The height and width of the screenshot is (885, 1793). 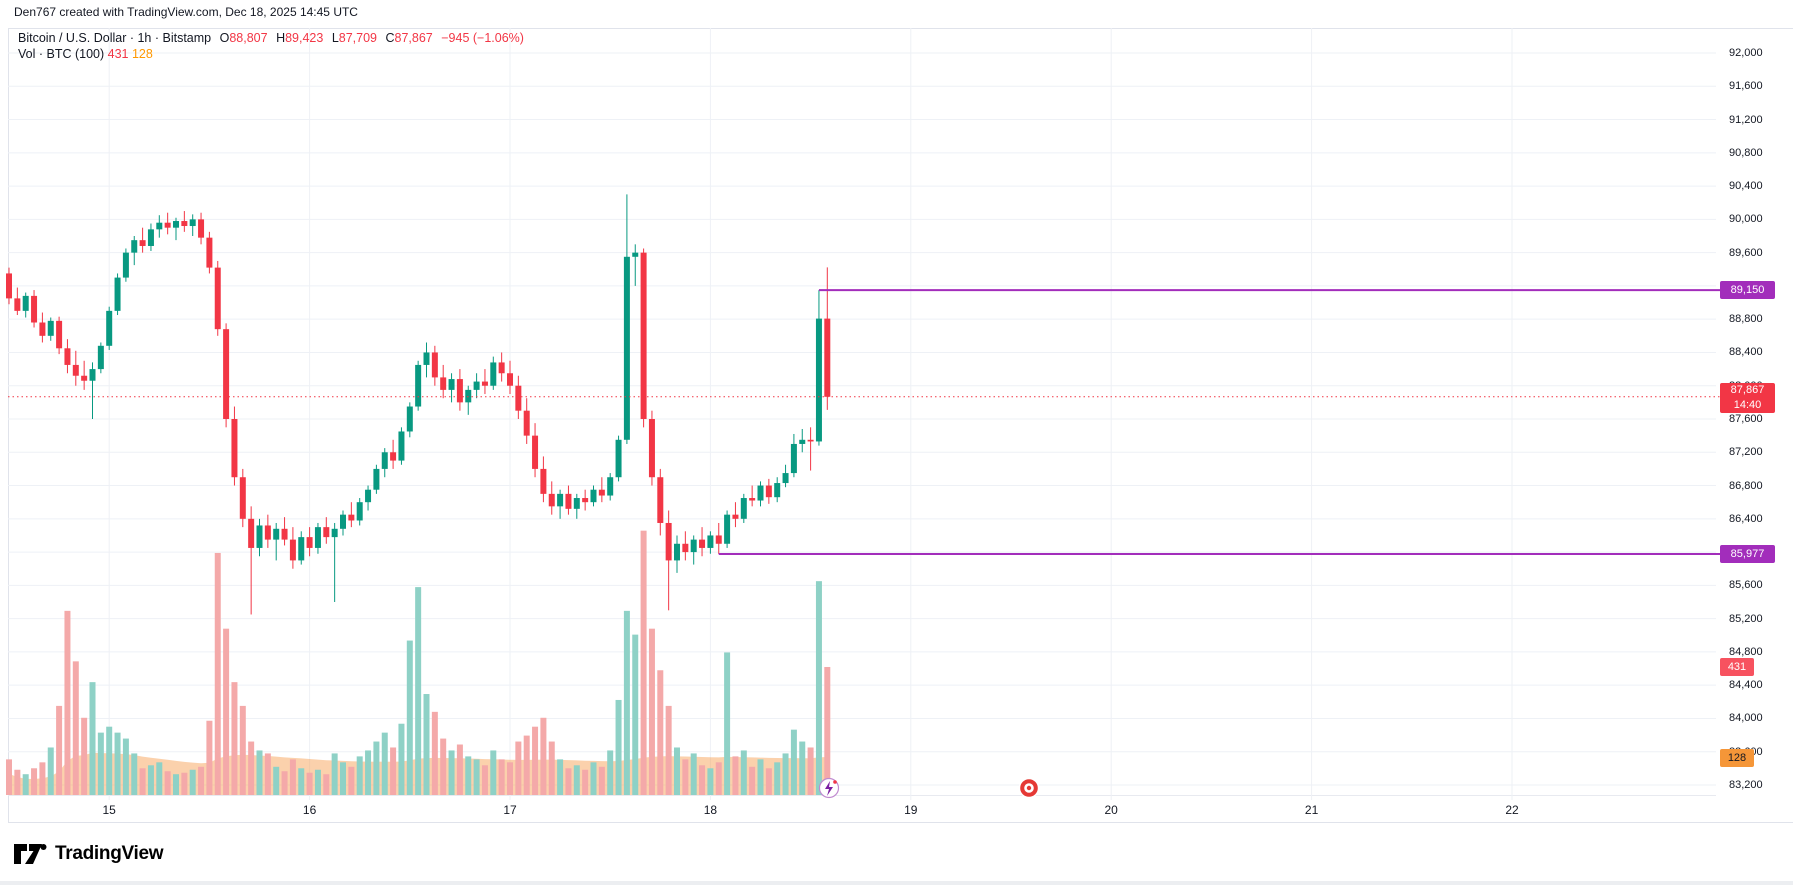 What do you see at coordinates (1512, 810) in the screenshot?
I see `time-tick-label: 22` at bounding box center [1512, 810].